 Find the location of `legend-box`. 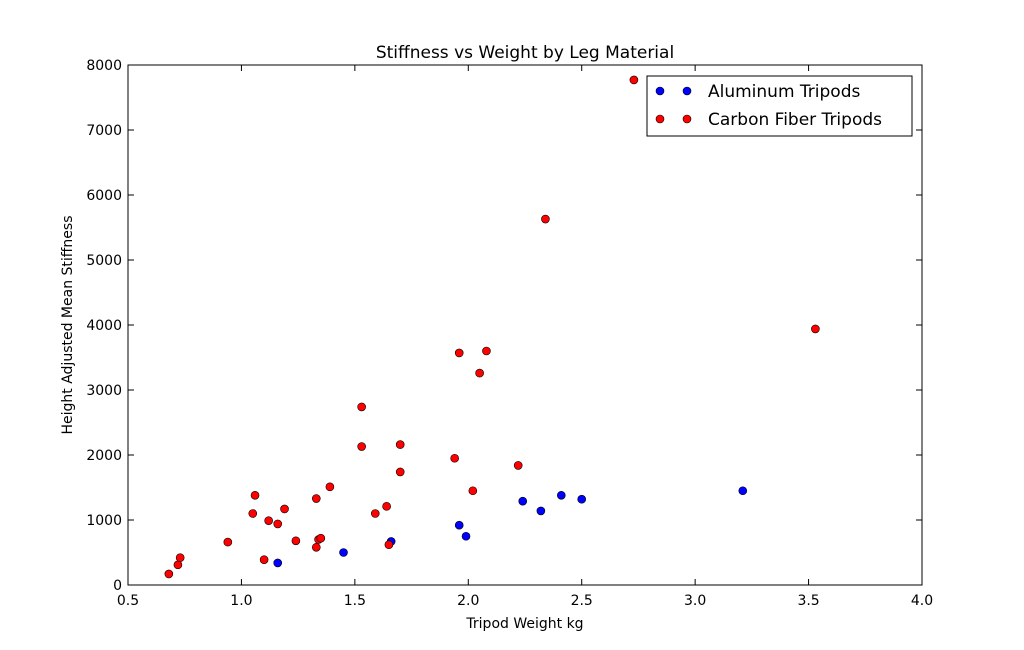

legend-box is located at coordinates (779, 106).